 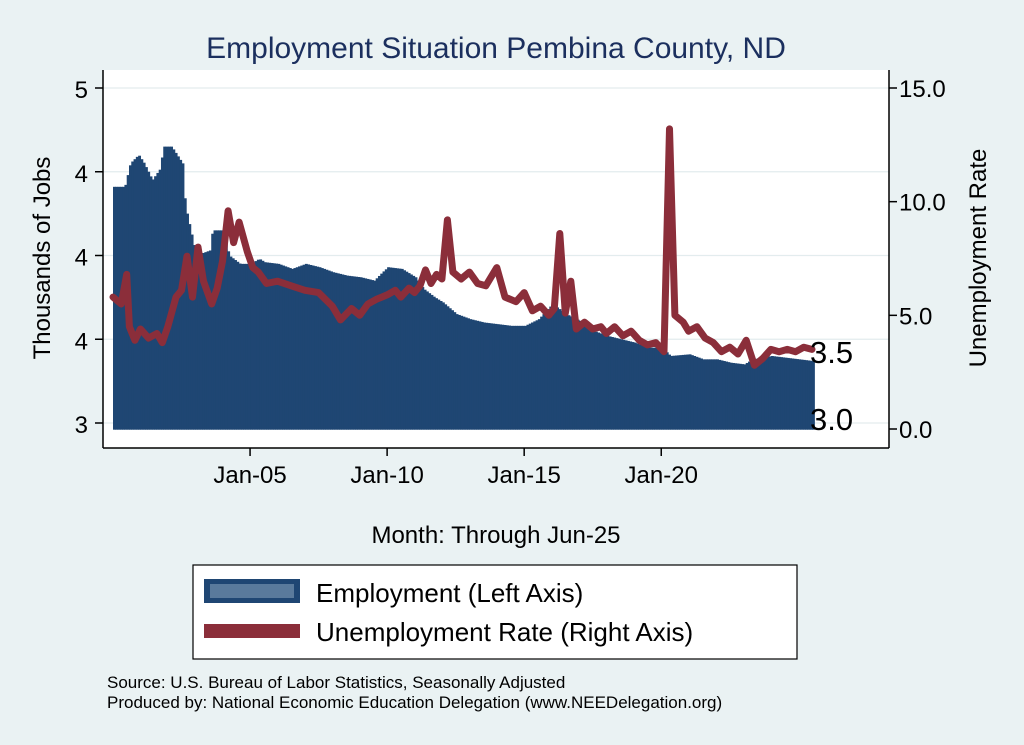 I want to click on left-axis-label: Thousands of Jobs, so click(x=42, y=258).